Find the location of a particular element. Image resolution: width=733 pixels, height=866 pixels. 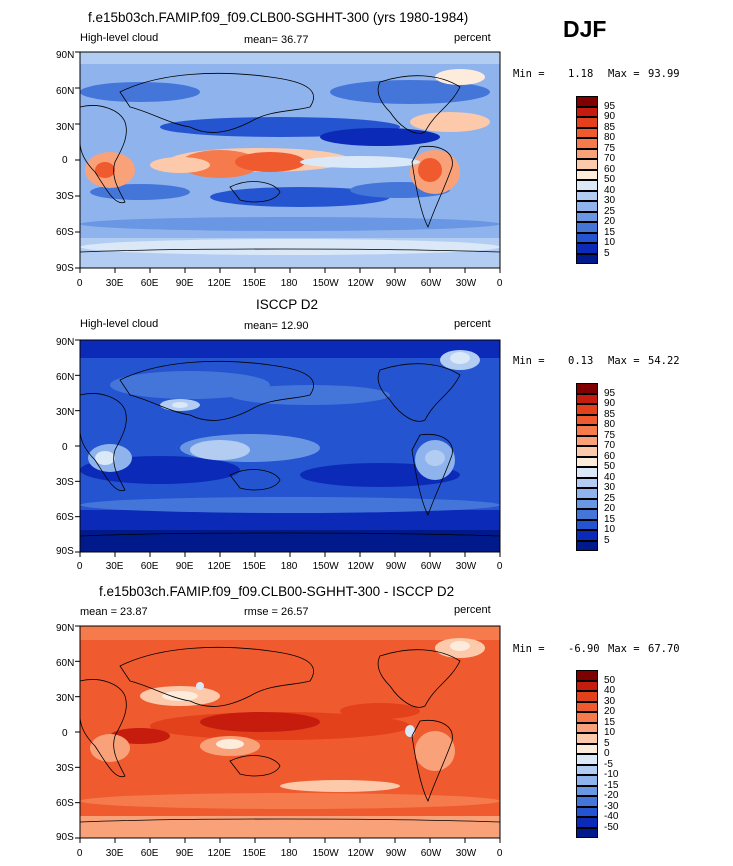

panel-2-xlabel: 150E is located at coordinates (254, 566).